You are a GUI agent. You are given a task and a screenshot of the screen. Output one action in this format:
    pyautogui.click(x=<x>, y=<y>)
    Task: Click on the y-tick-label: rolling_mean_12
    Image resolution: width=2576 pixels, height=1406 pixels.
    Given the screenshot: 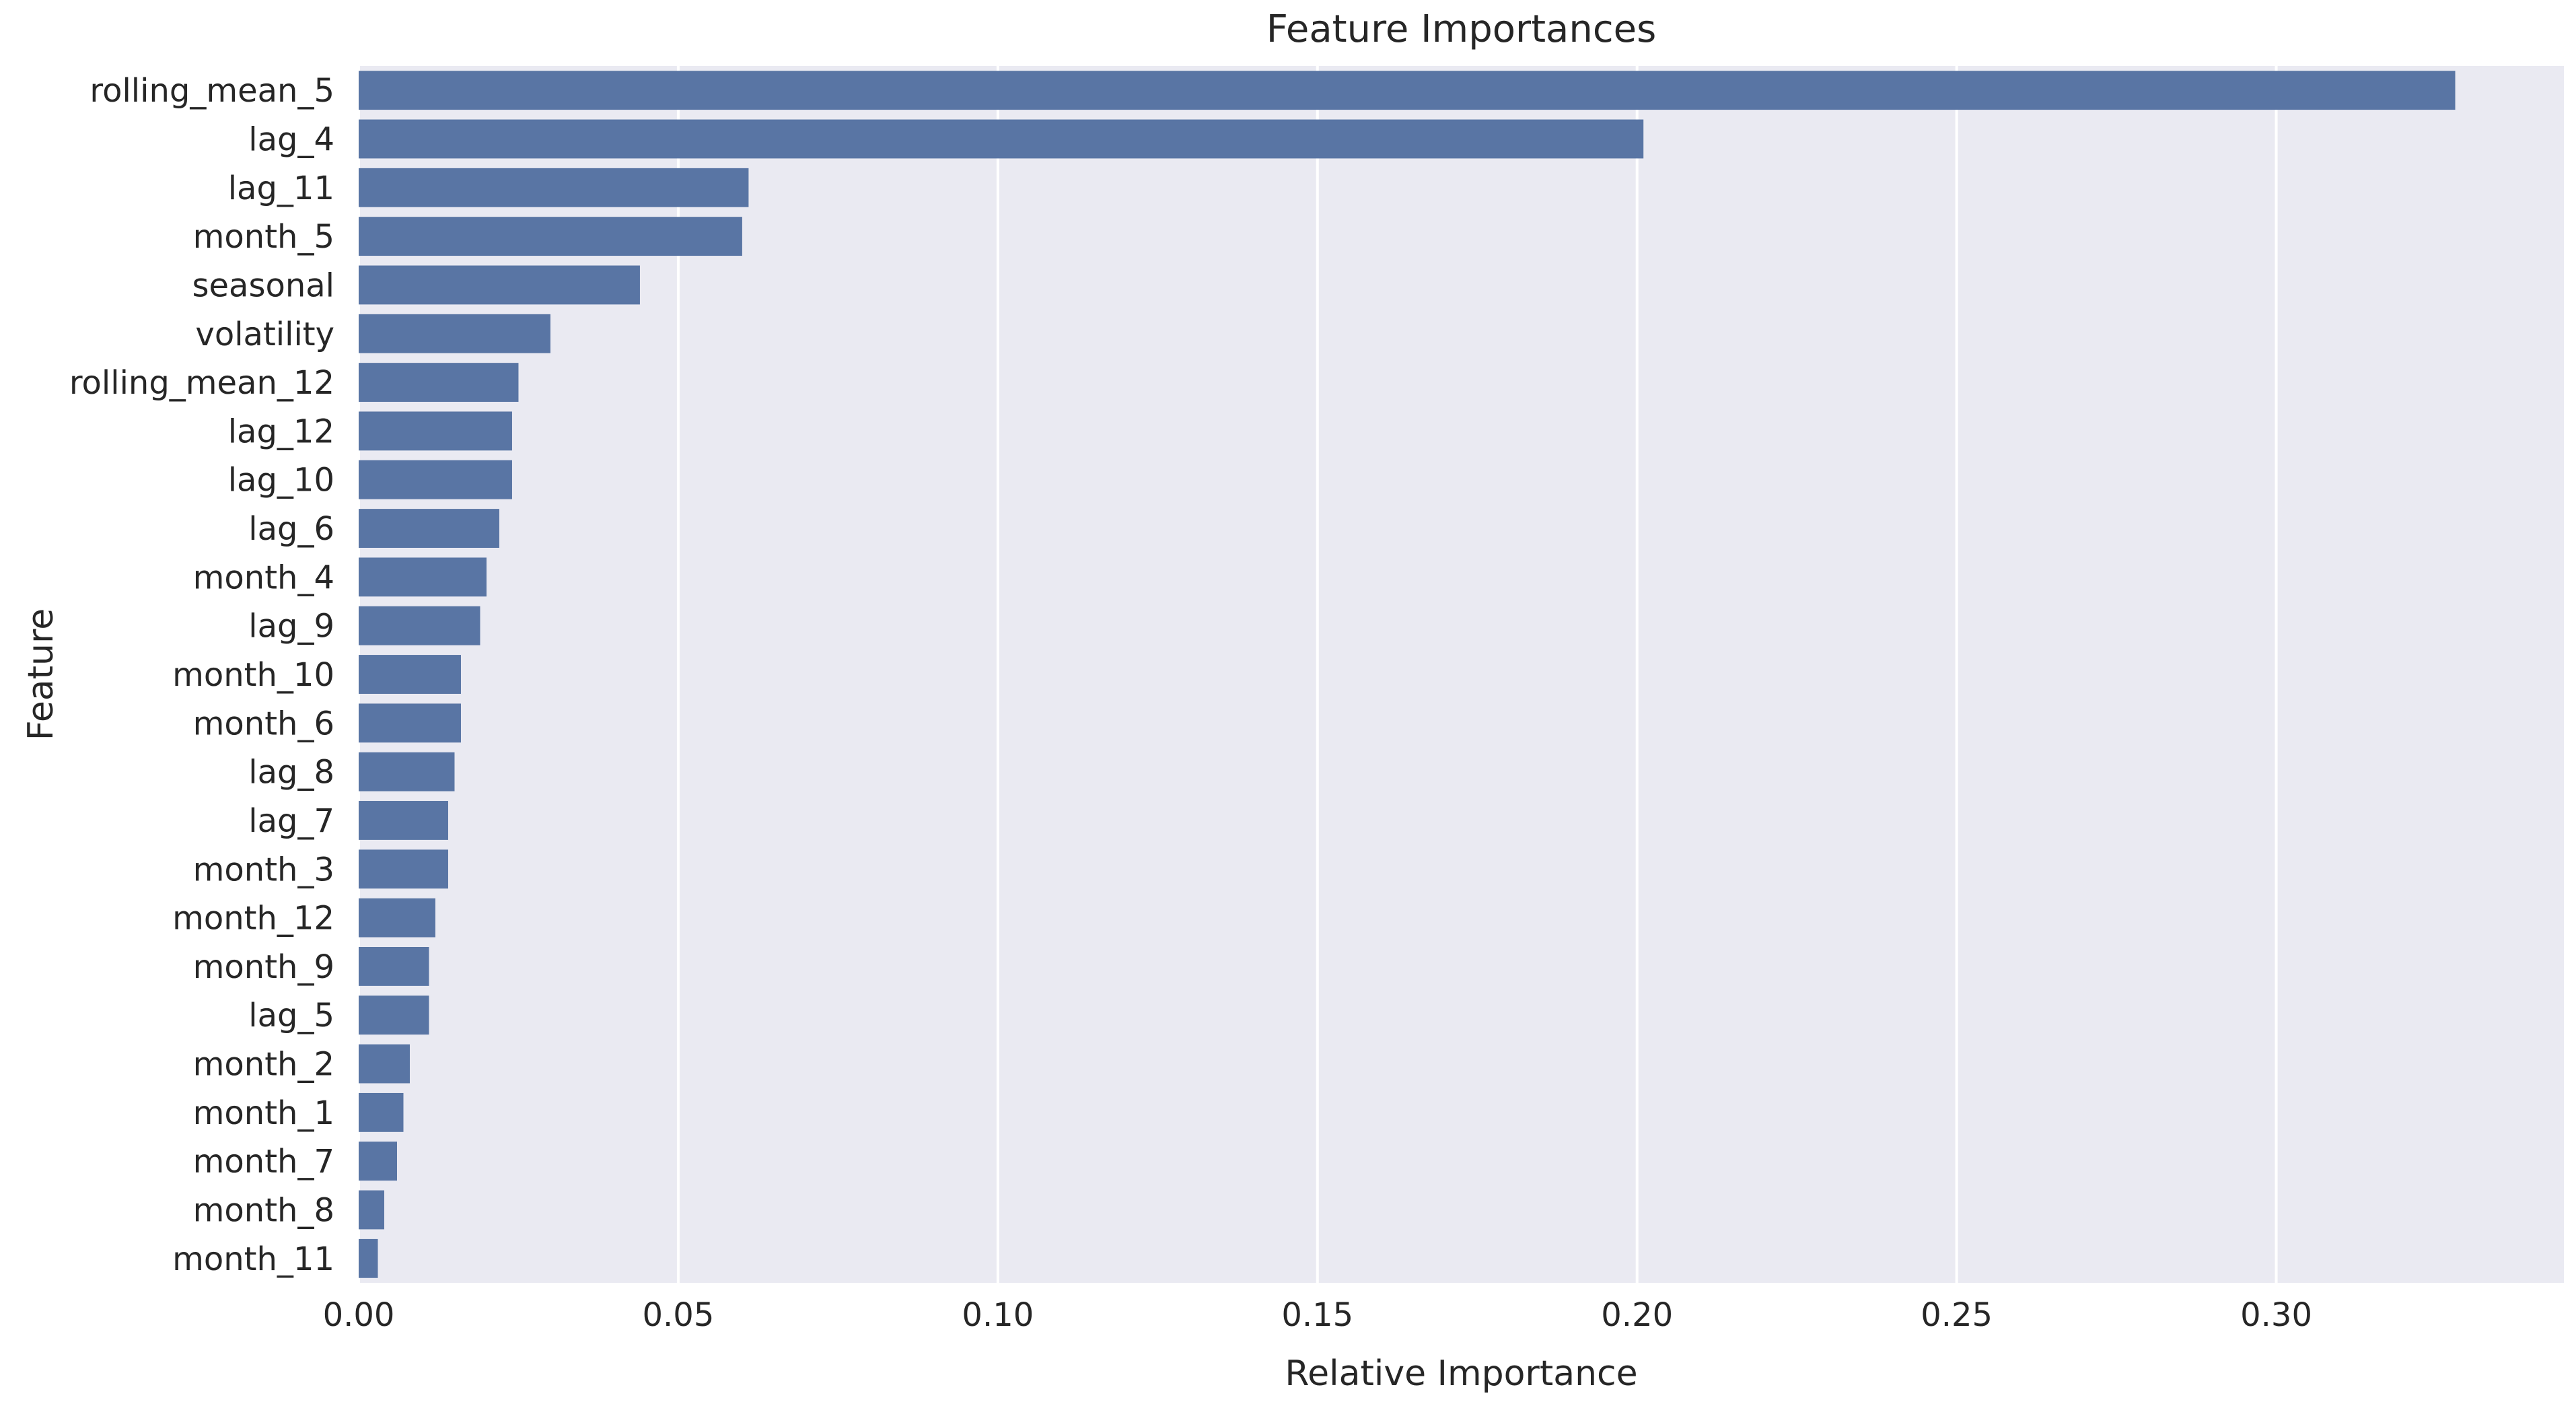 What is the action you would take?
    pyautogui.click(x=201, y=383)
    